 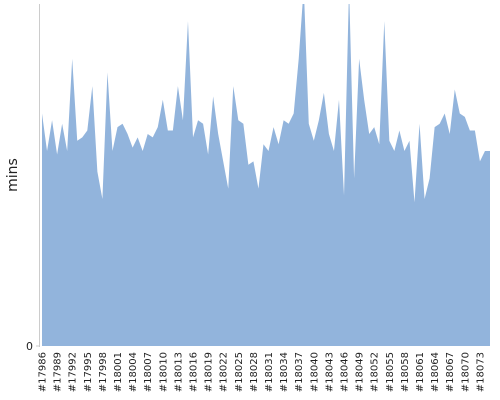 I want to click on x-tick-label: #17989, so click(x=58, y=372).